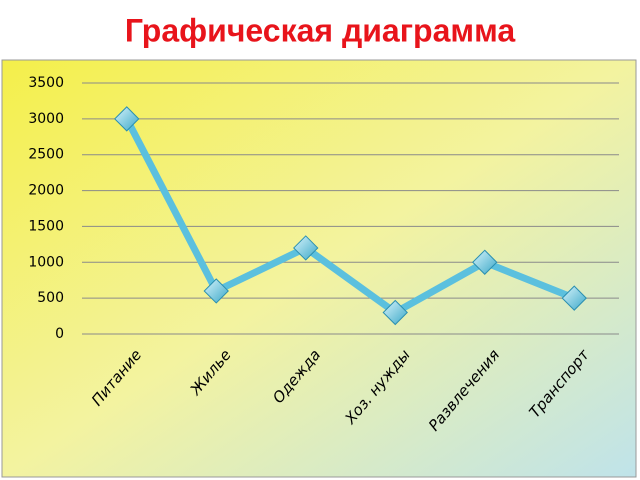 The width and height of the screenshot is (640, 480). I want to click on y-tick-label: 500, so click(50, 298).